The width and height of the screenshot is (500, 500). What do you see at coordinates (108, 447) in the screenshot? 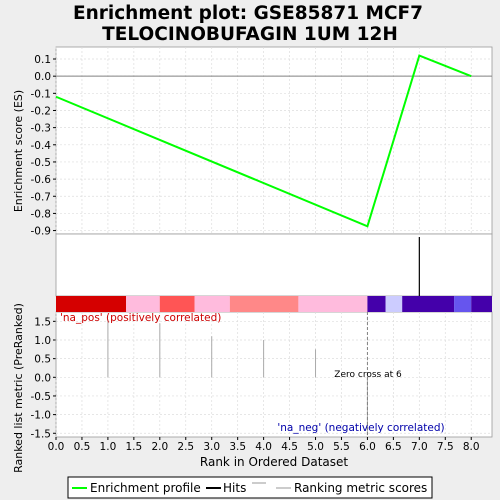
I see `x-tick-label: 1.0` at bounding box center [108, 447].